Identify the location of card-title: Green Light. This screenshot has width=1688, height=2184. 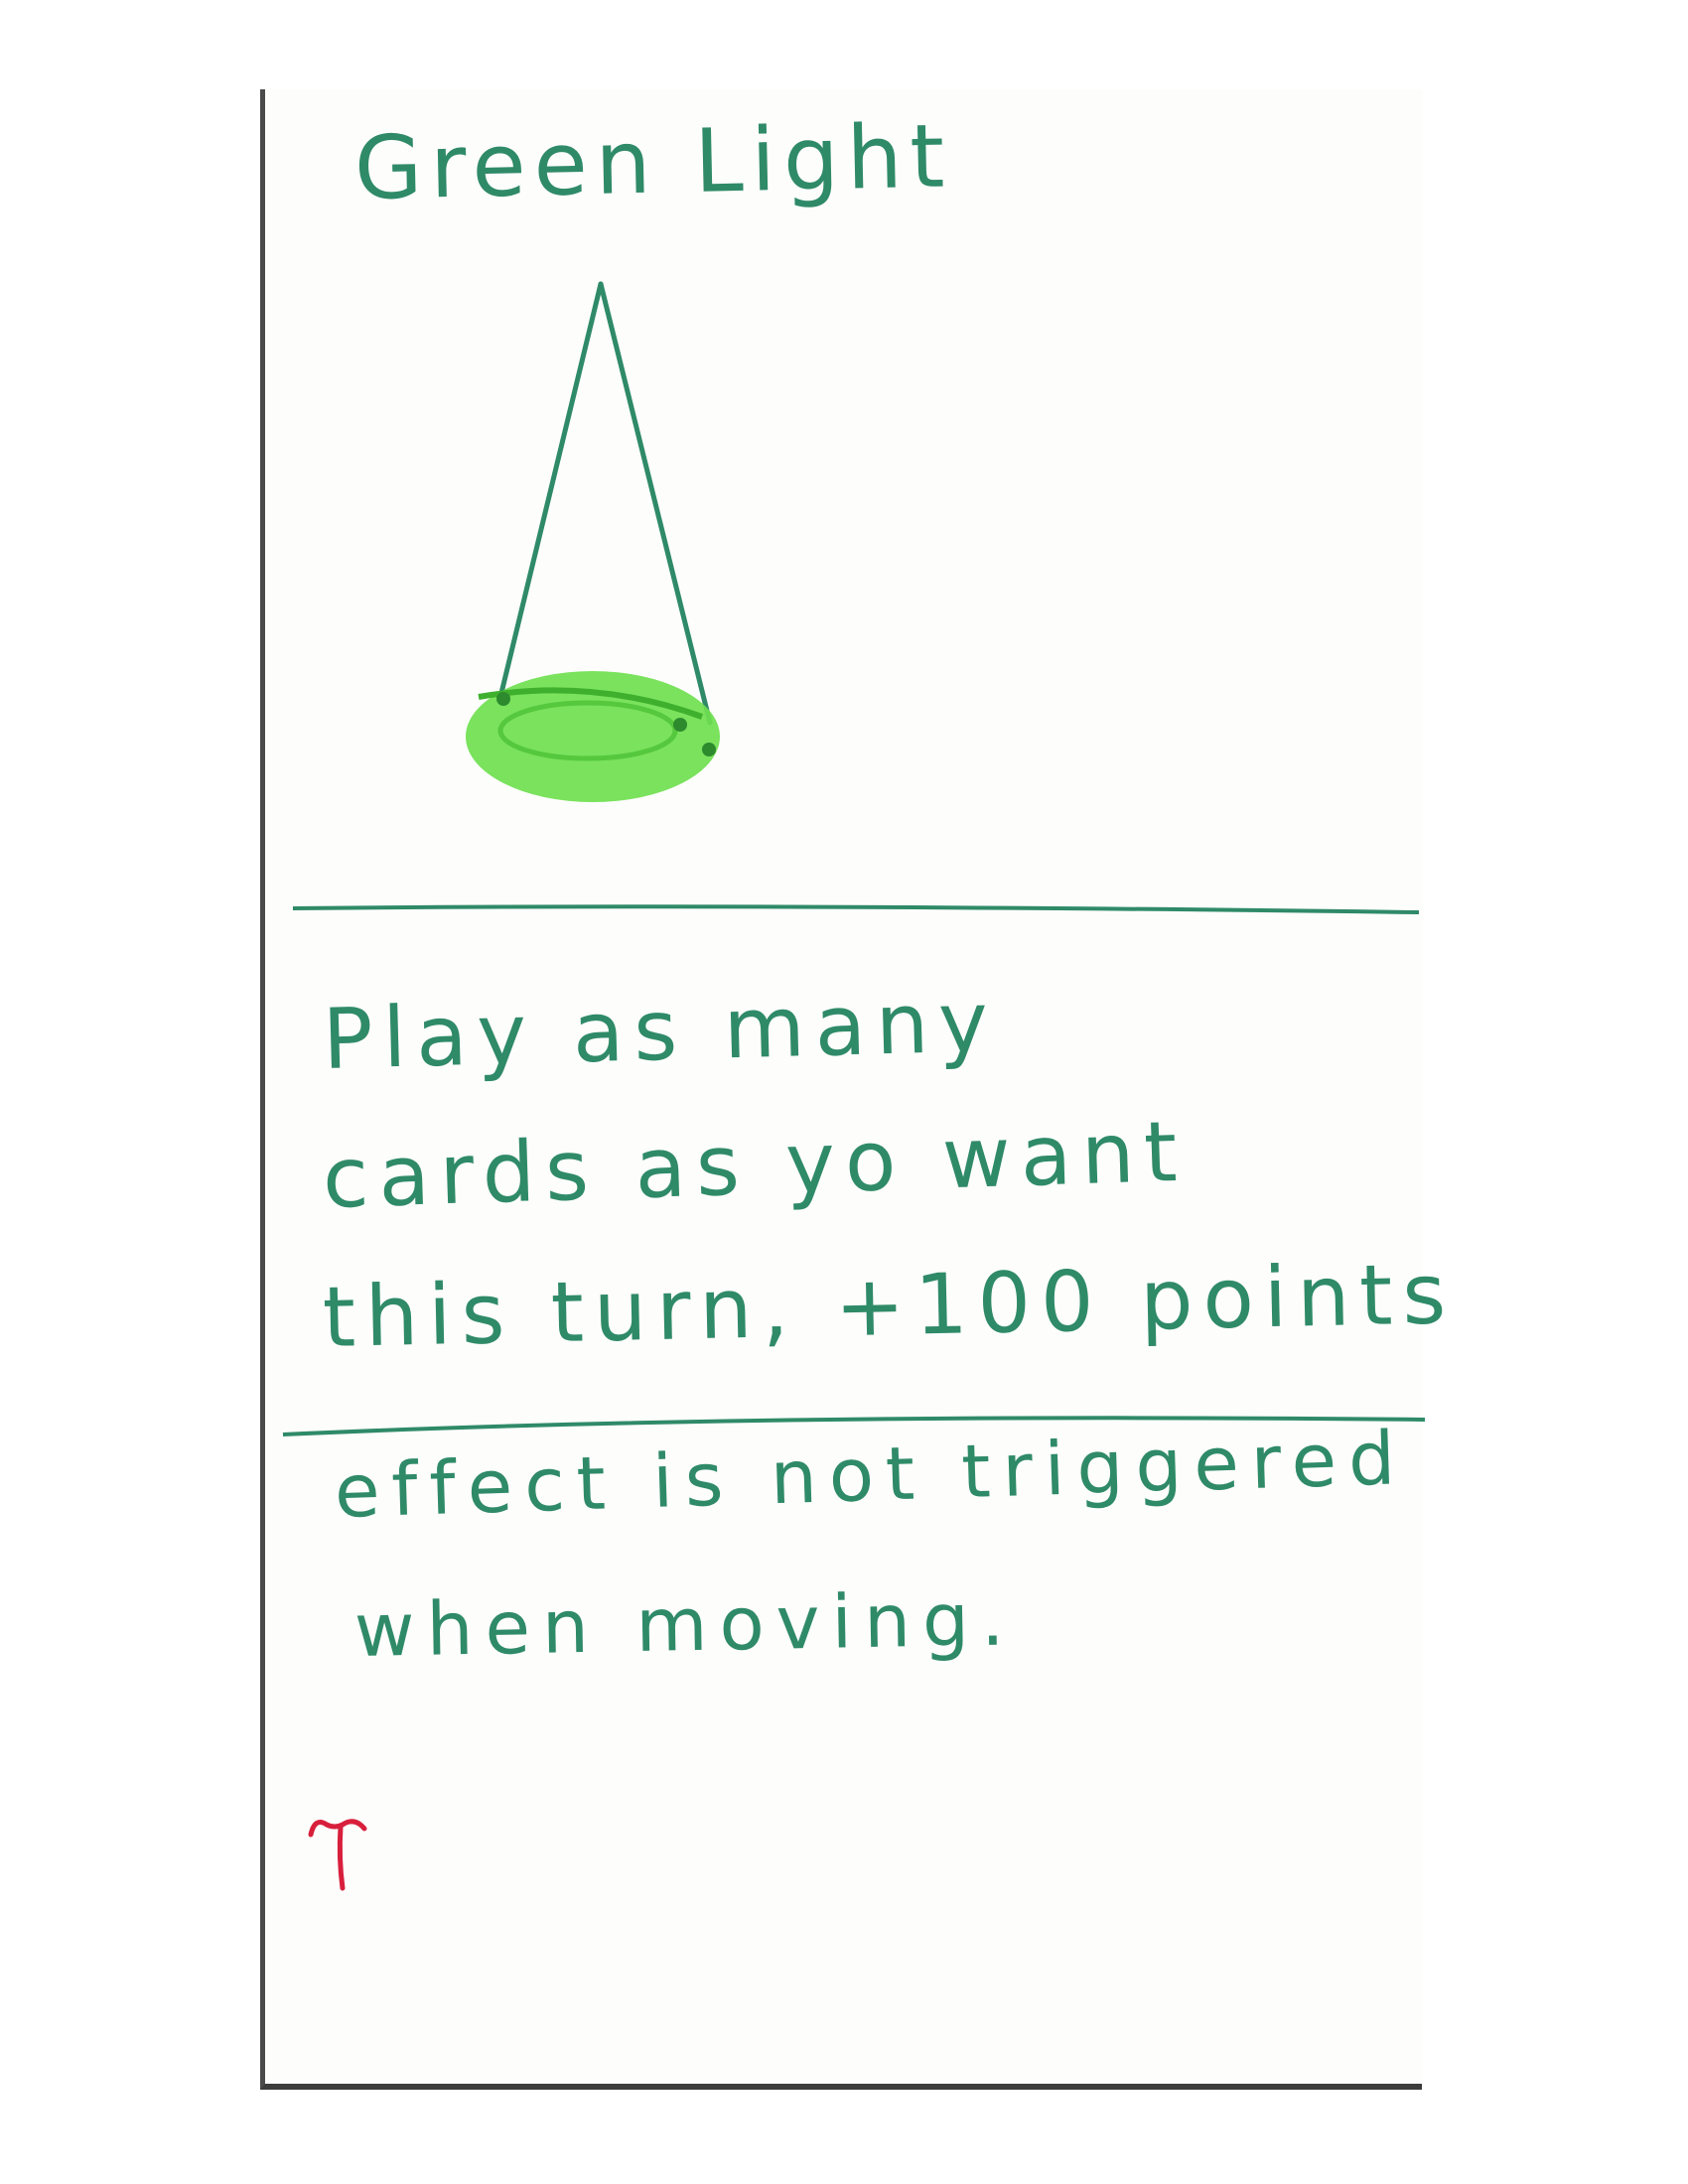
(653, 161).